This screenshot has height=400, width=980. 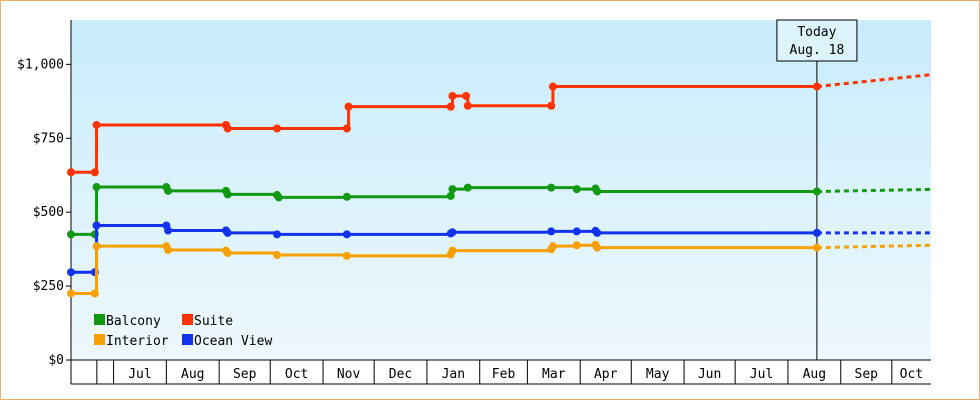 What do you see at coordinates (187, 339) in the screenshot?
I see `legend-swatch-ocean-view` at bounding box center [187, 339].